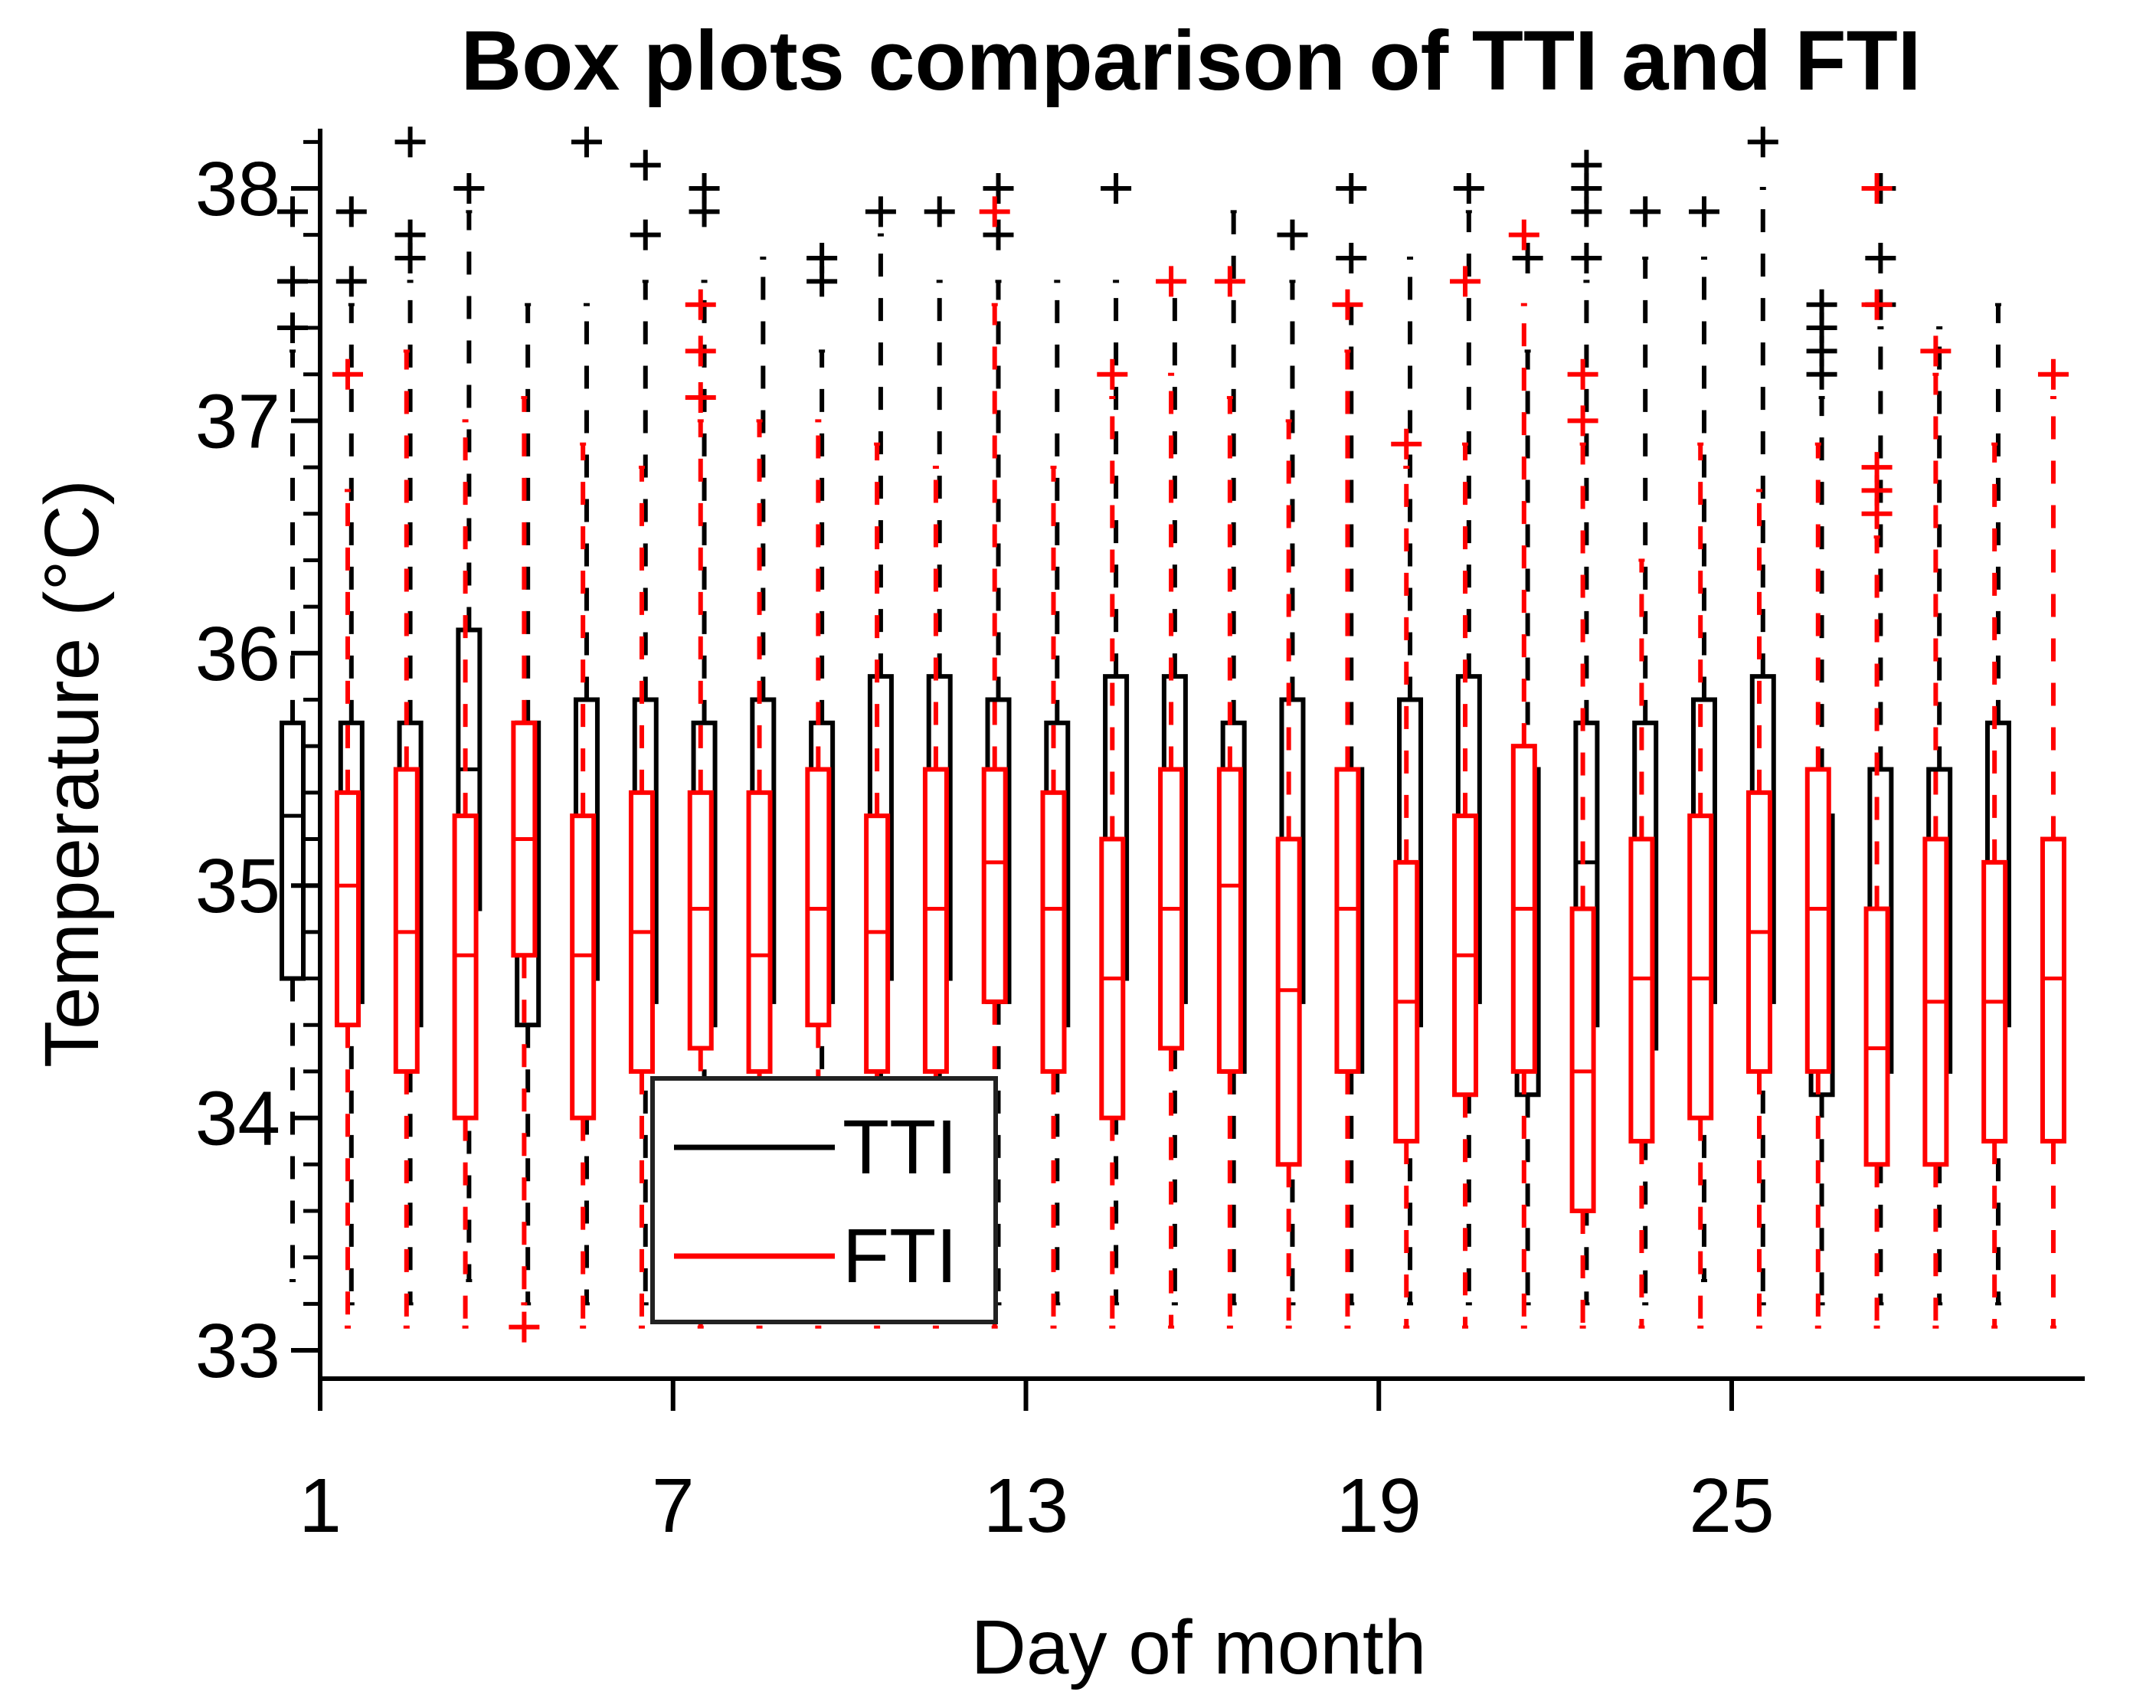  I want to click on x-tick-label: 19, so click(1379, 1506).